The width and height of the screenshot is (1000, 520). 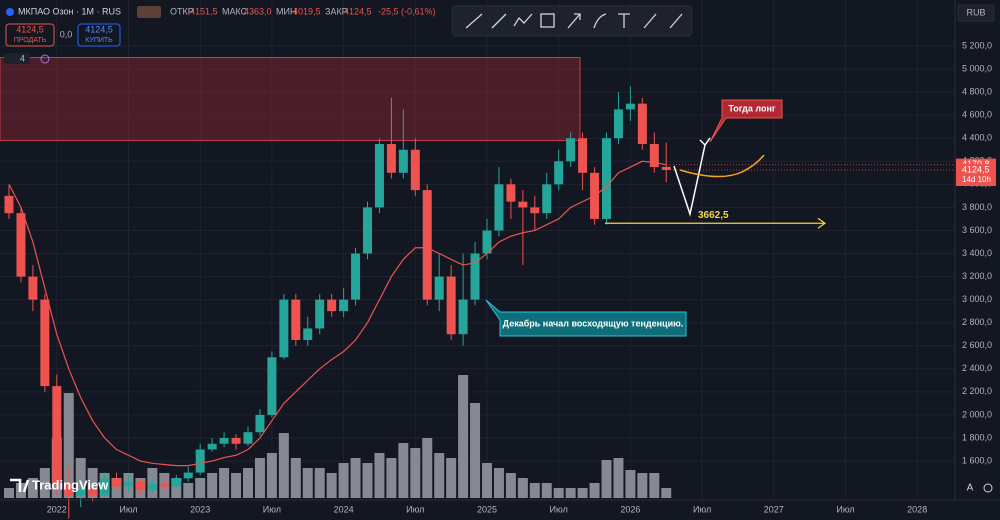 I want to click on buy-button, so click(x=99, y=35).